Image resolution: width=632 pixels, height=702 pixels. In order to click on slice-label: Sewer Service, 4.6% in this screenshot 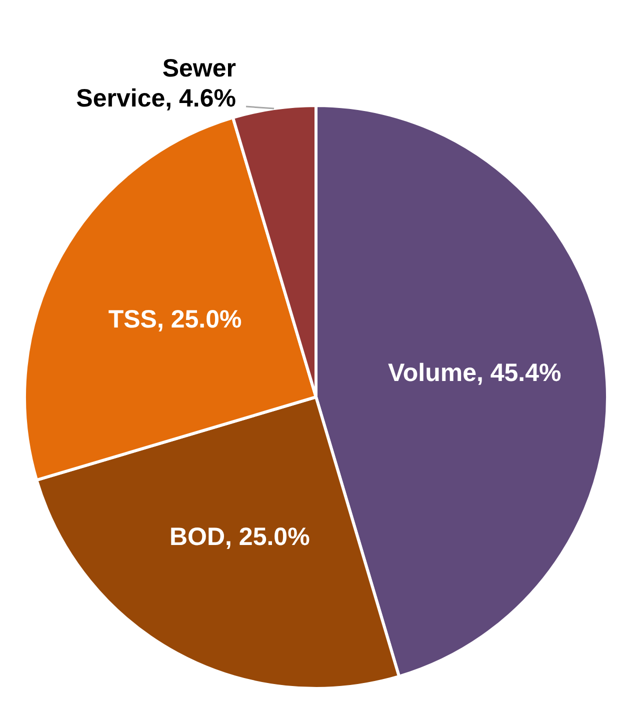, I will do `click(156, 83)`.